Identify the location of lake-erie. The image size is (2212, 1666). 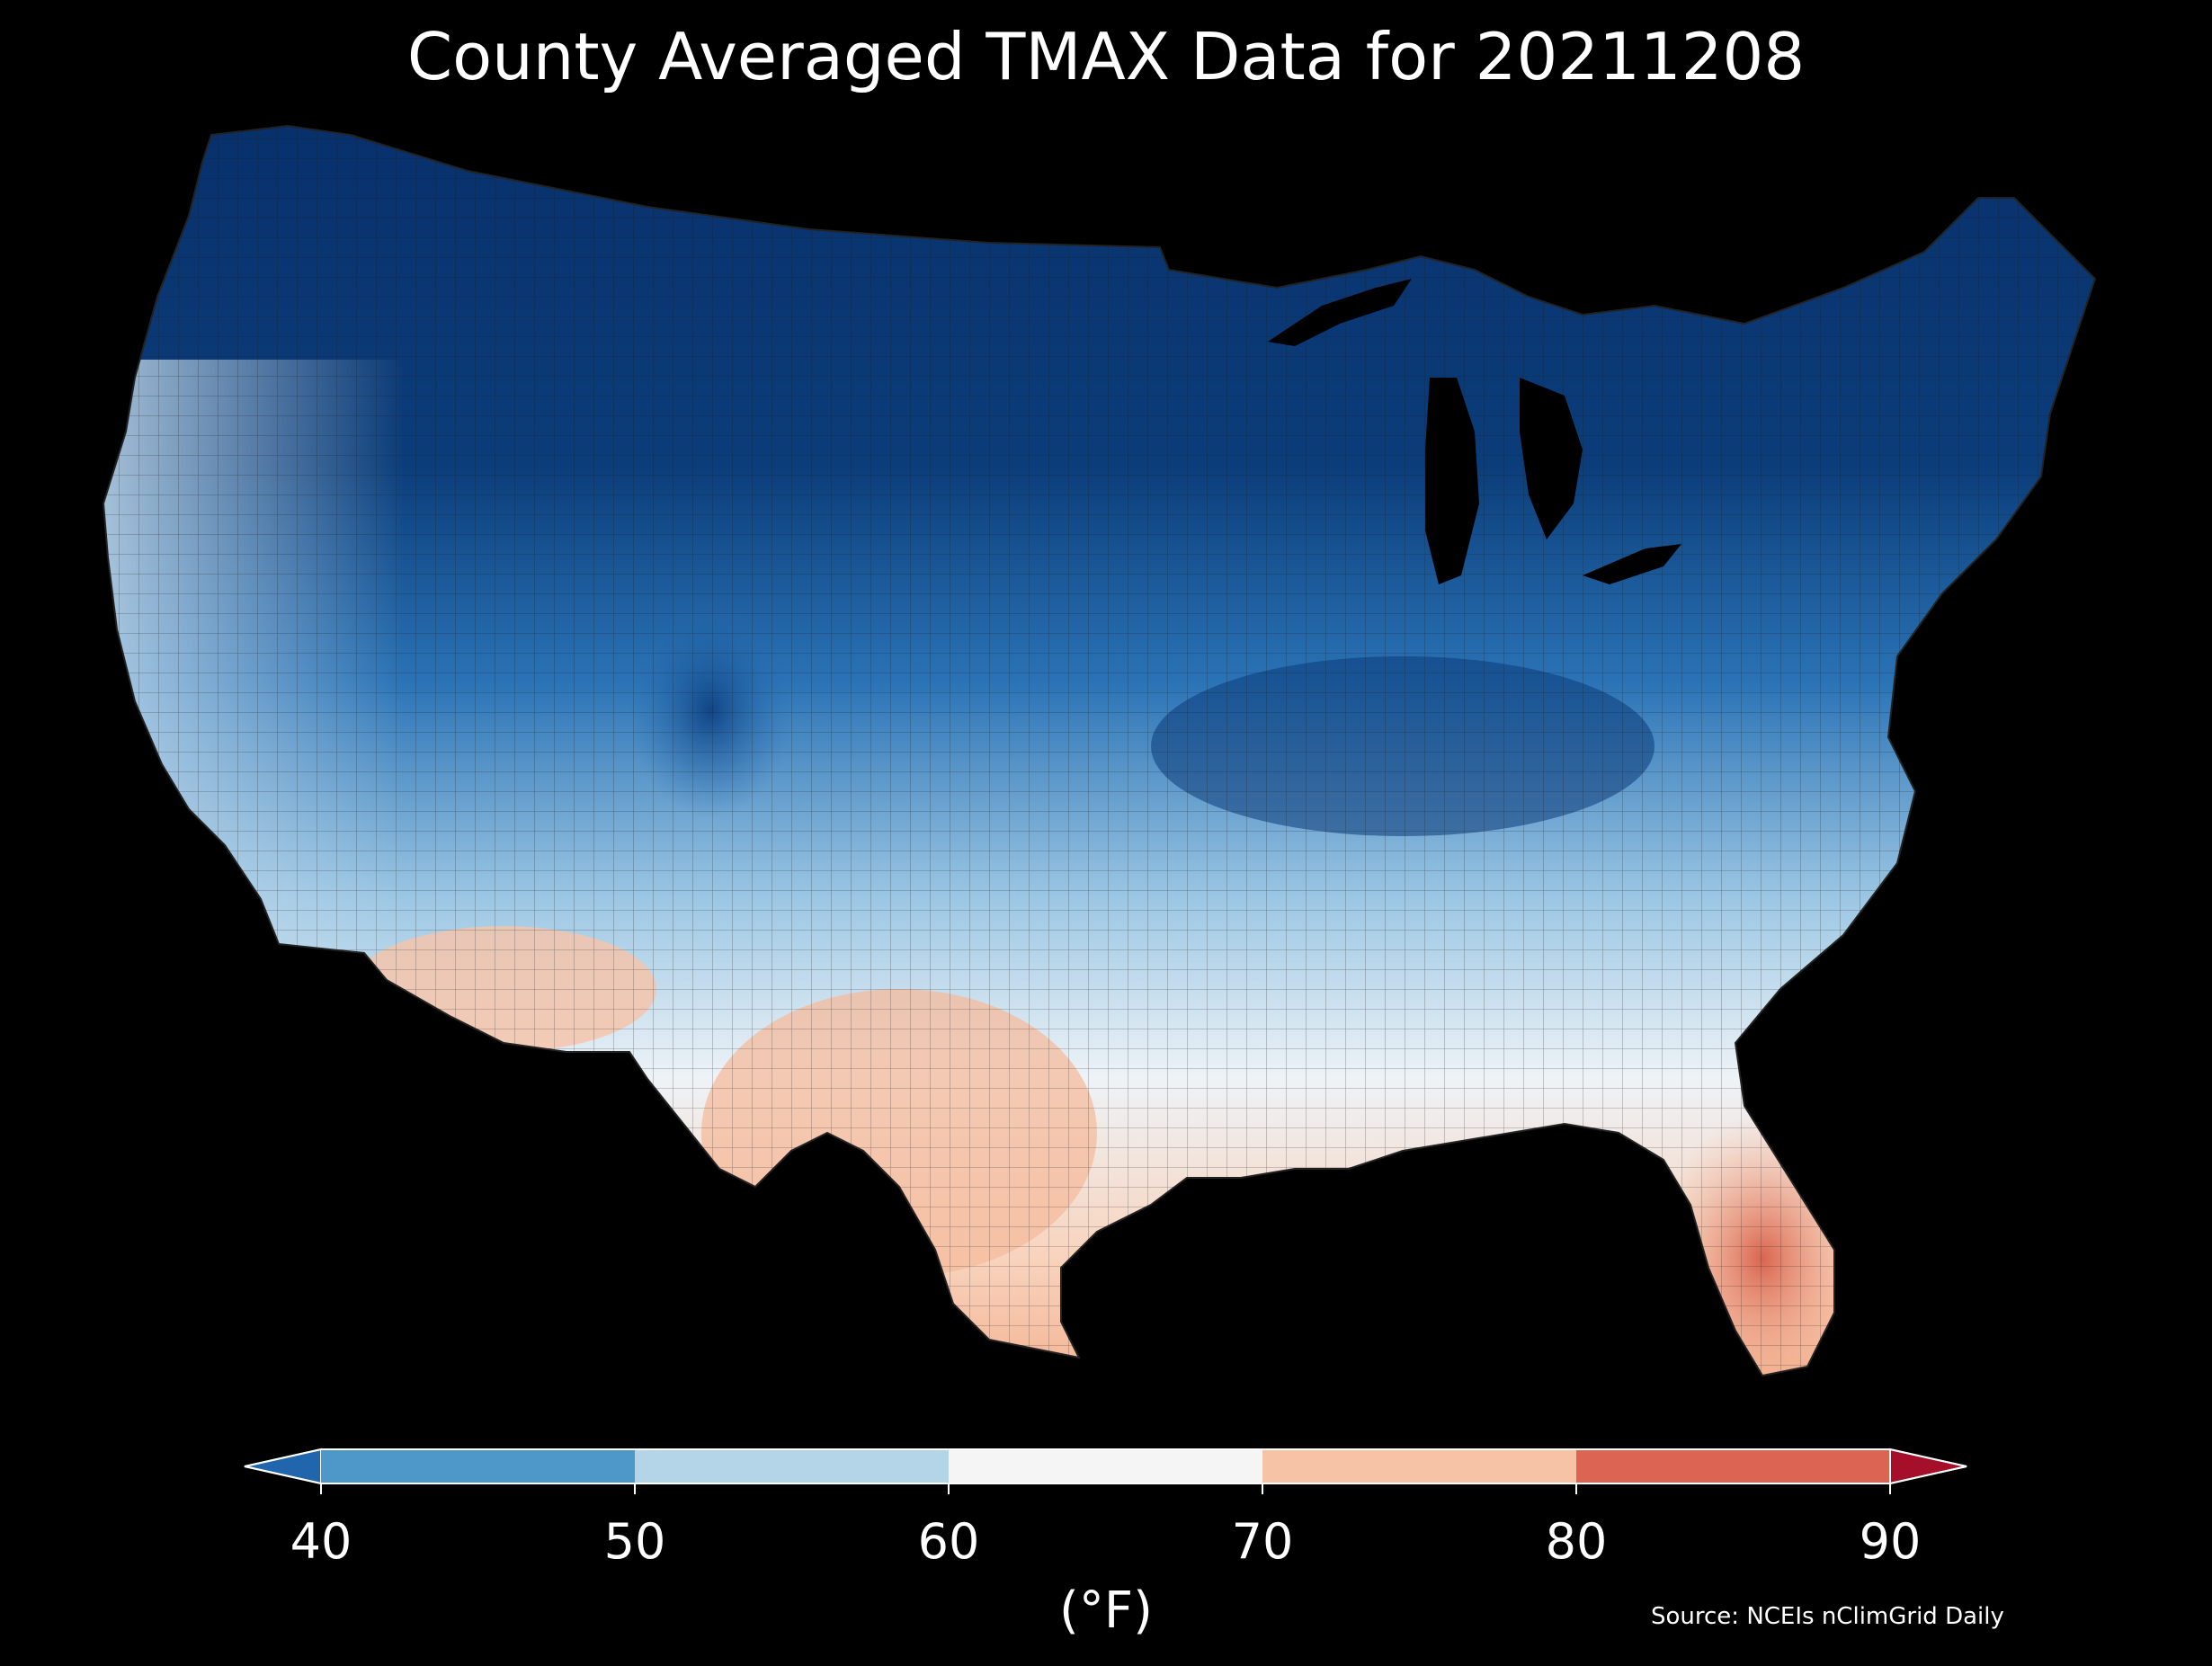
(1632, 564).